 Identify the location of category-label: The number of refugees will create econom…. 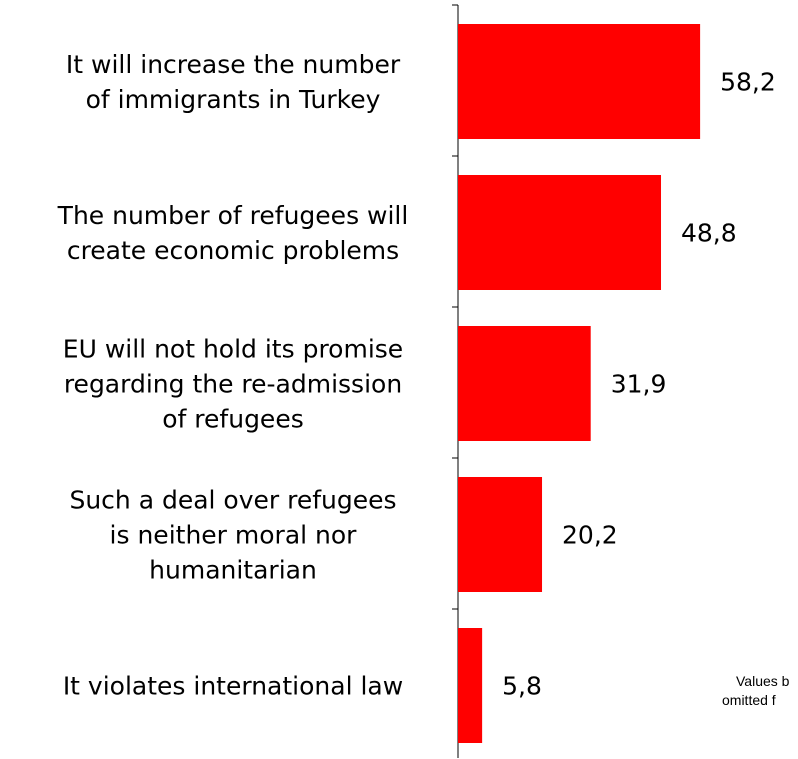
(233, 233).